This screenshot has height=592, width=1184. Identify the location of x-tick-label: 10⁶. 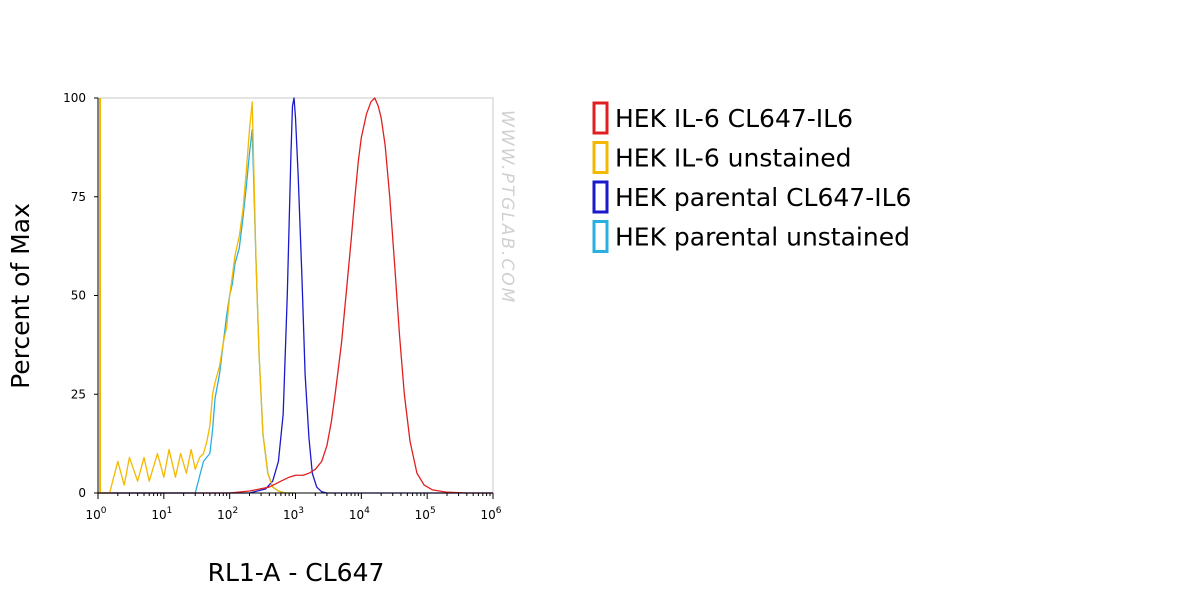
(490, 514).